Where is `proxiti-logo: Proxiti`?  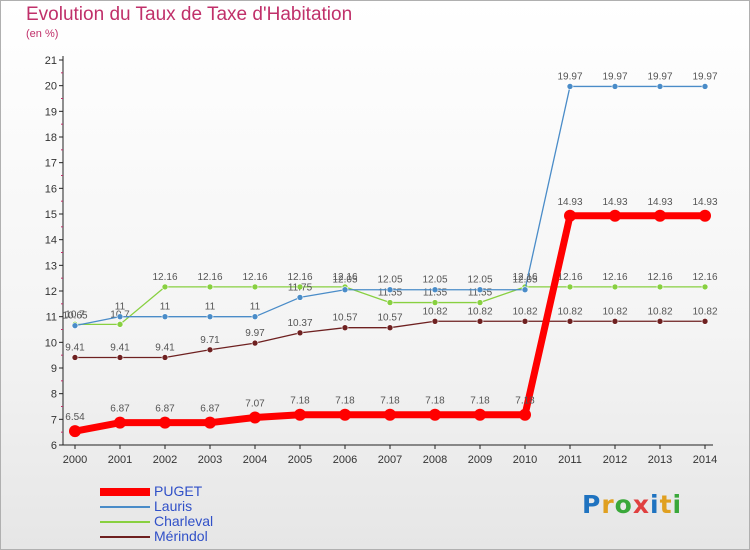 proxiti-logo: Proxiti is located at coordinates (632, 504).